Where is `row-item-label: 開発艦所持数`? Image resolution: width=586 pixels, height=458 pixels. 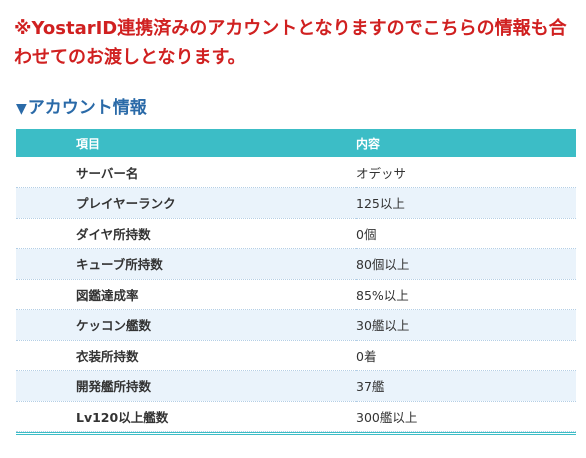
row-item-label: 開発艦所持数 is located at coordinates (114, 387).